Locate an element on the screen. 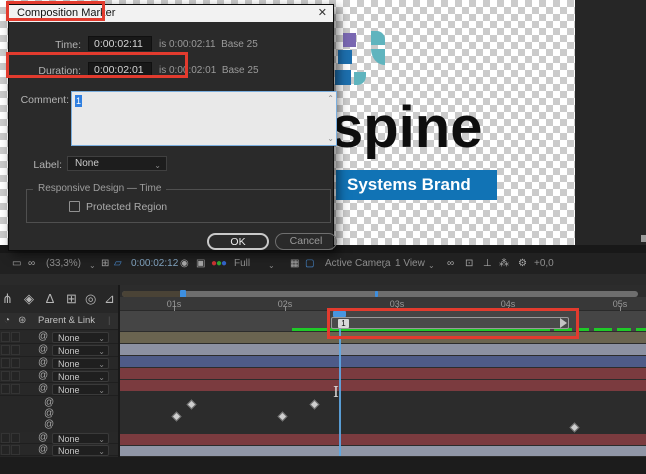  histogram-icon: ⊥ is located at coordinates (487, 263).